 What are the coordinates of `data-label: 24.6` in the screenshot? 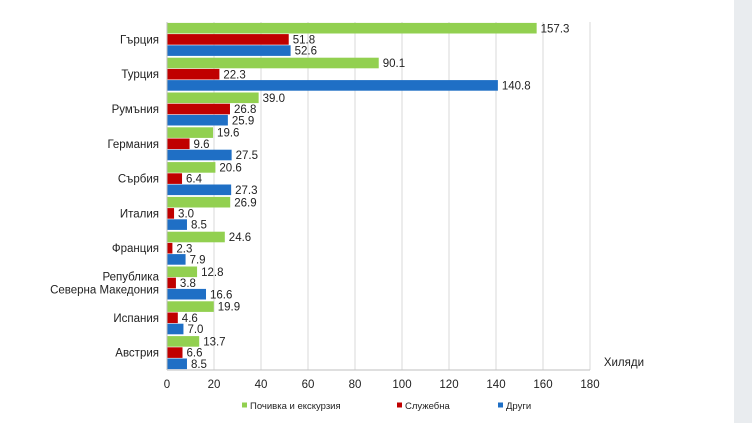 It's located at (240, 238).